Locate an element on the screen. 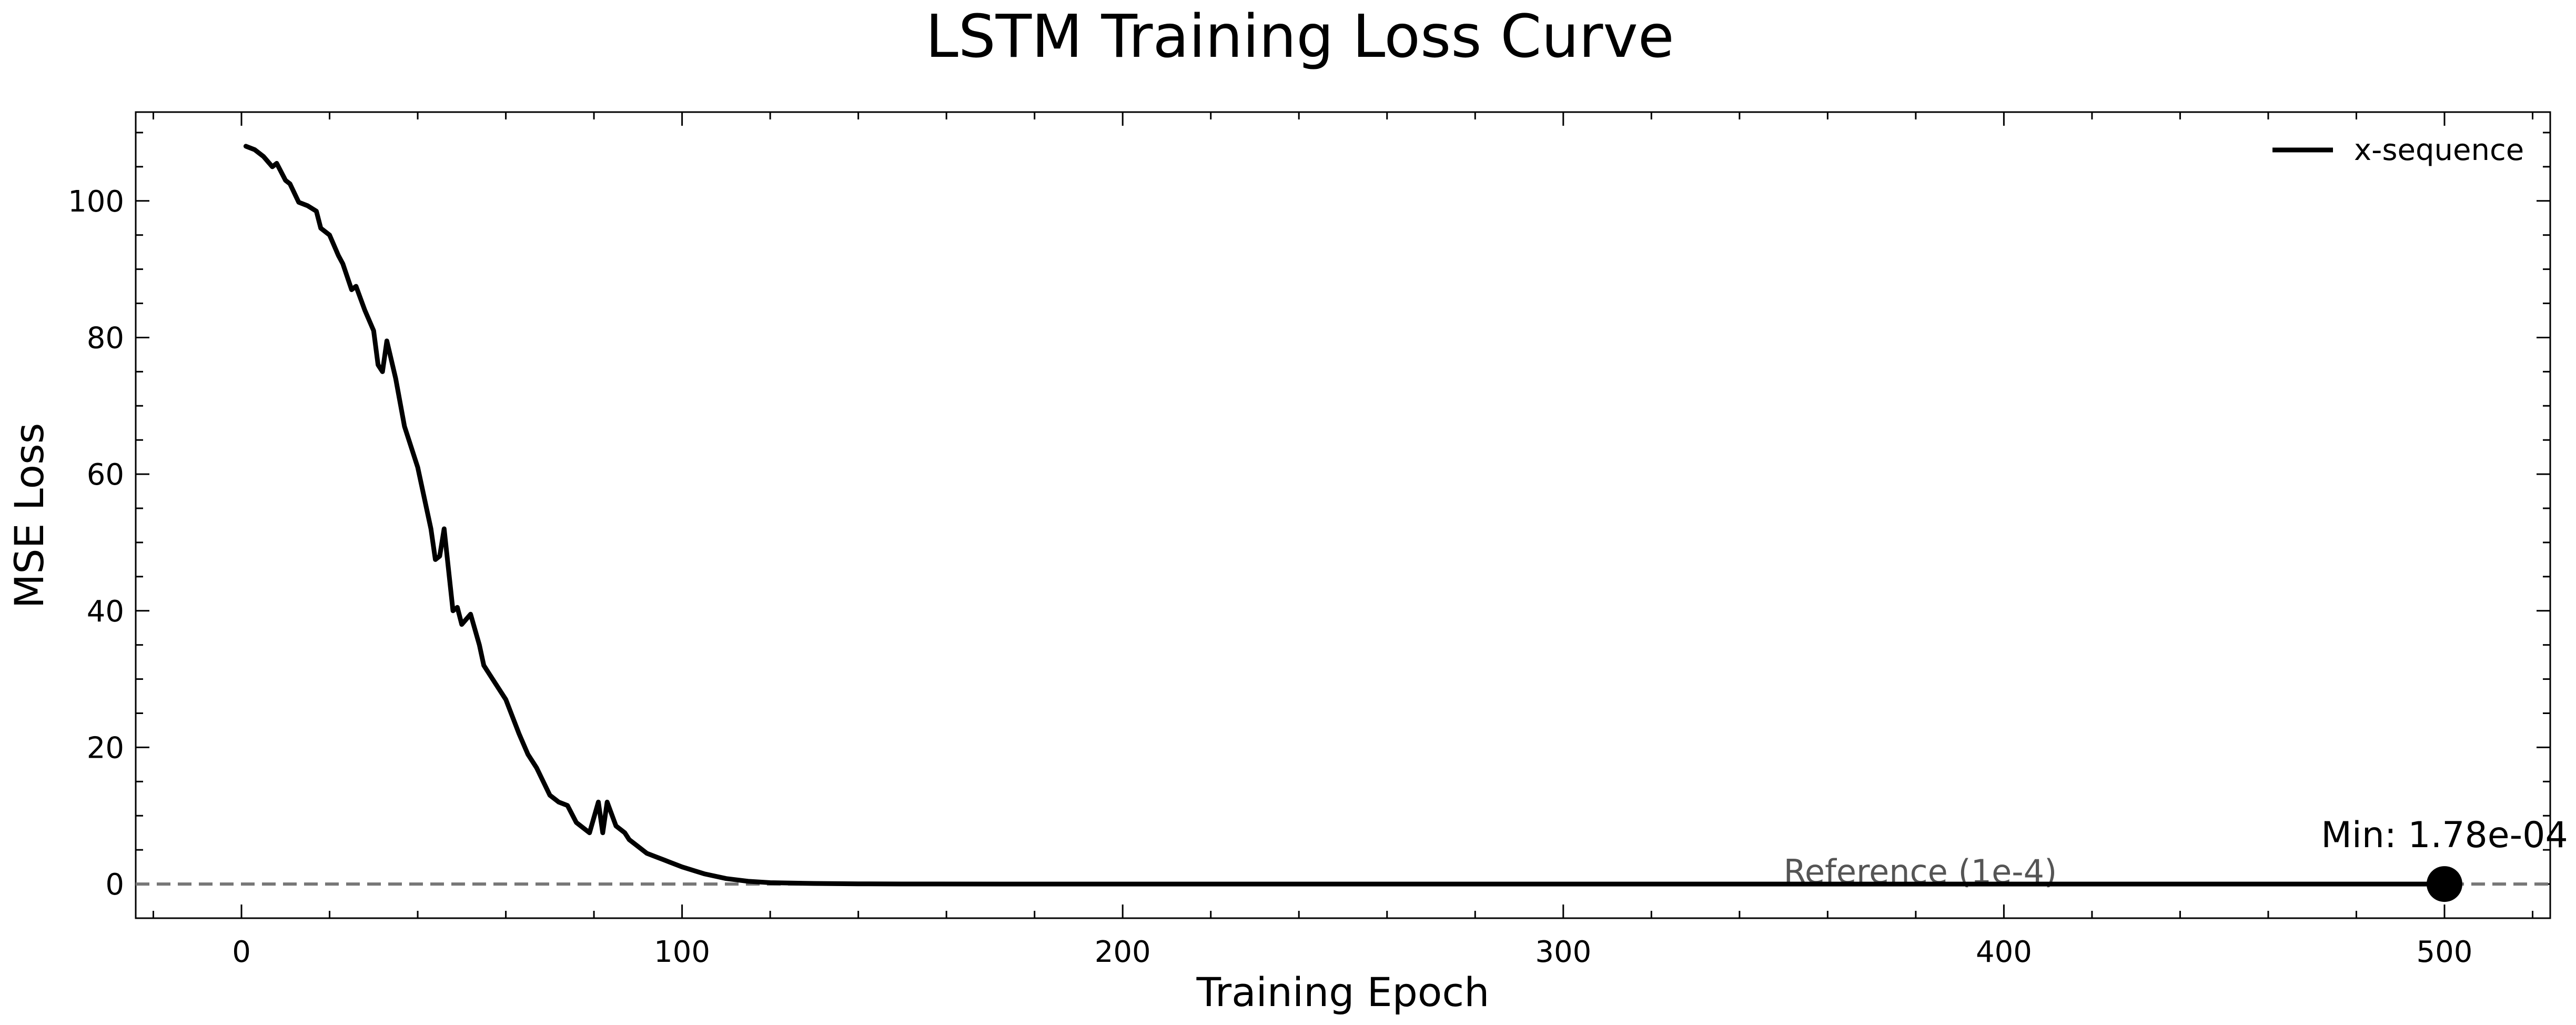  y-tick-label: 60 is located at coordinates (105, 475).